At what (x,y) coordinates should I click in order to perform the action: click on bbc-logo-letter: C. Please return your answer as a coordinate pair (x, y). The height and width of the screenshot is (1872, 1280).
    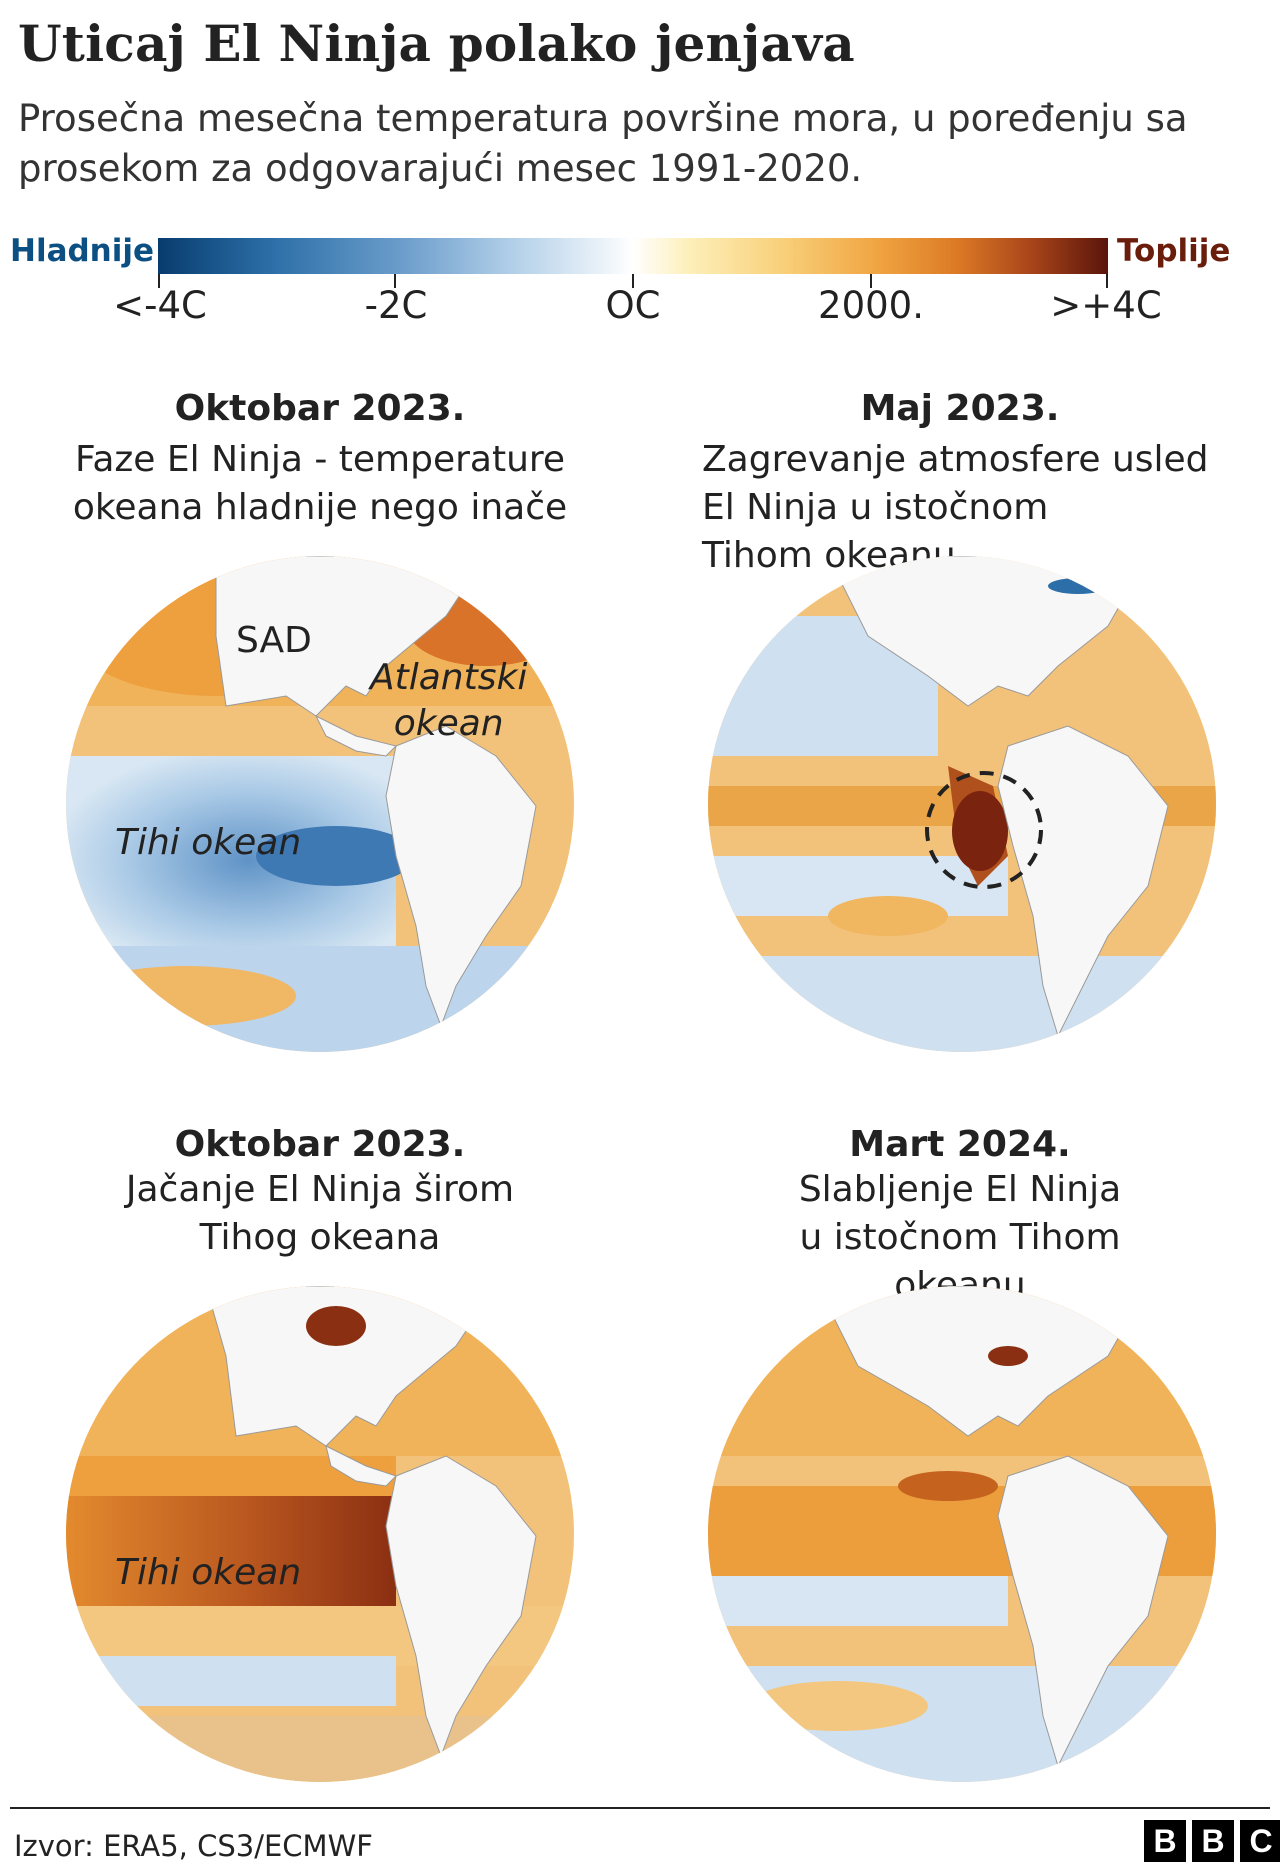
    Looking at the image, I should click on (1260, 1841).